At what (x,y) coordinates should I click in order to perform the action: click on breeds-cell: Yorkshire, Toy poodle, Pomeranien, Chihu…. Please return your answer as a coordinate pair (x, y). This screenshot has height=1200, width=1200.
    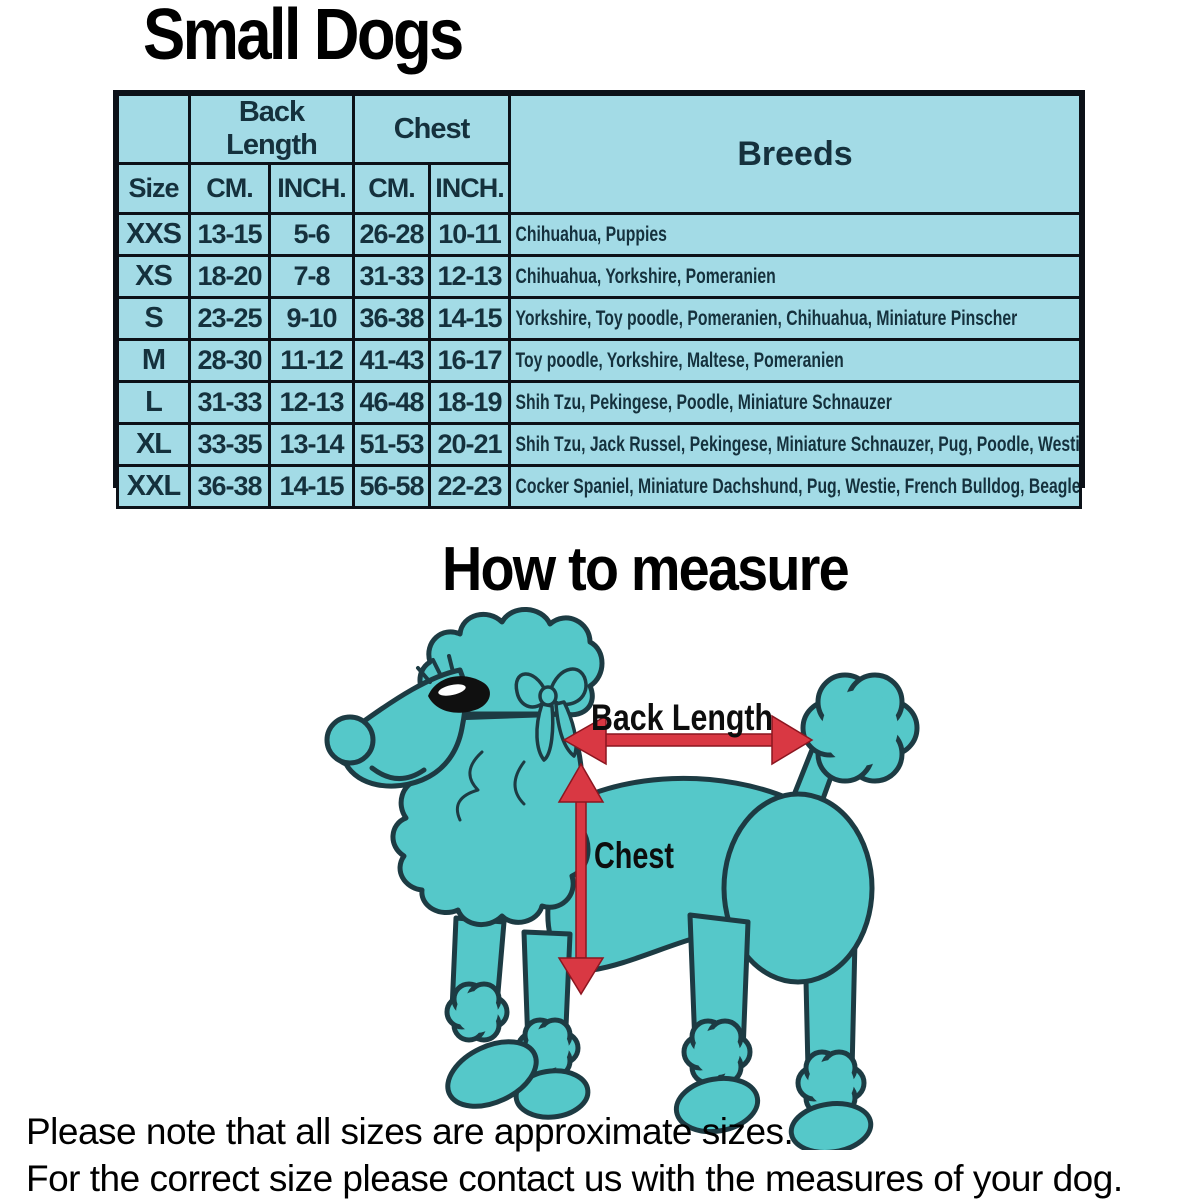
    Looking at the image, I should click on (795, 318).